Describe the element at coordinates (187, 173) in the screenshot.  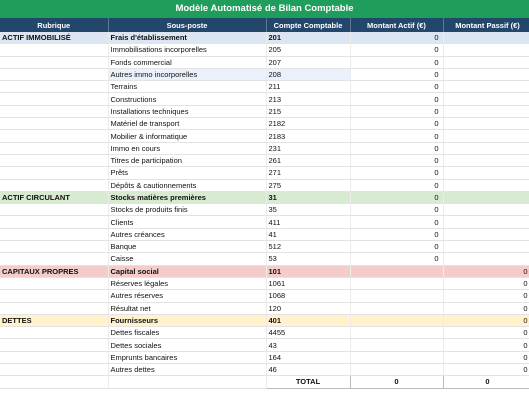
I see `sous-poste-cell: Prêts` at that location.